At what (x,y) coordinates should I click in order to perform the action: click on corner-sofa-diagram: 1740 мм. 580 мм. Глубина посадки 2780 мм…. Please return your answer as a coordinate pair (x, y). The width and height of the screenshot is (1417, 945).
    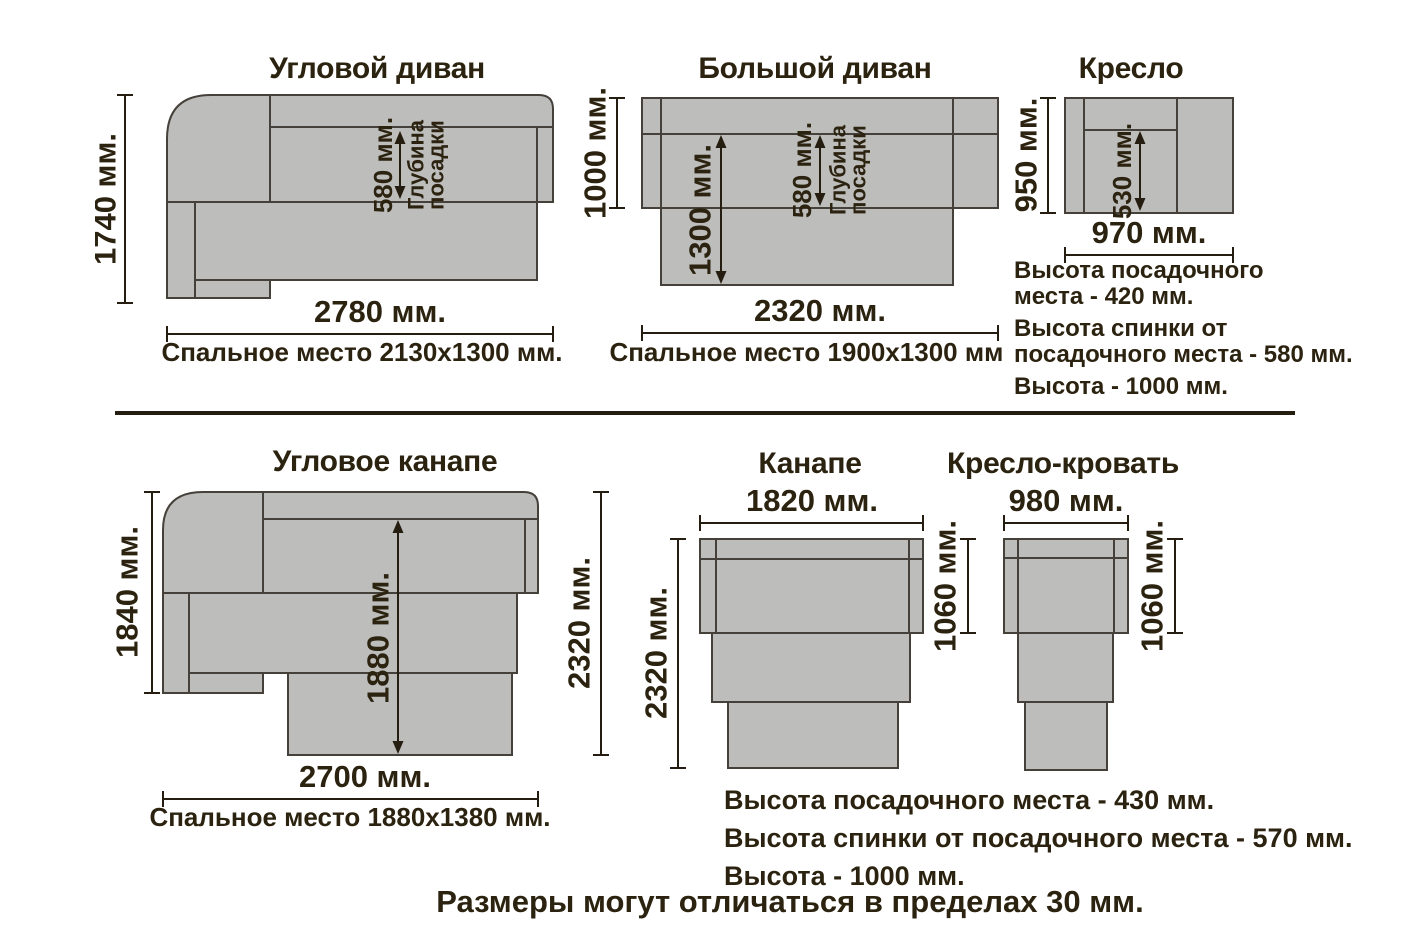
    Looking at the image, I should click on (329, 230).